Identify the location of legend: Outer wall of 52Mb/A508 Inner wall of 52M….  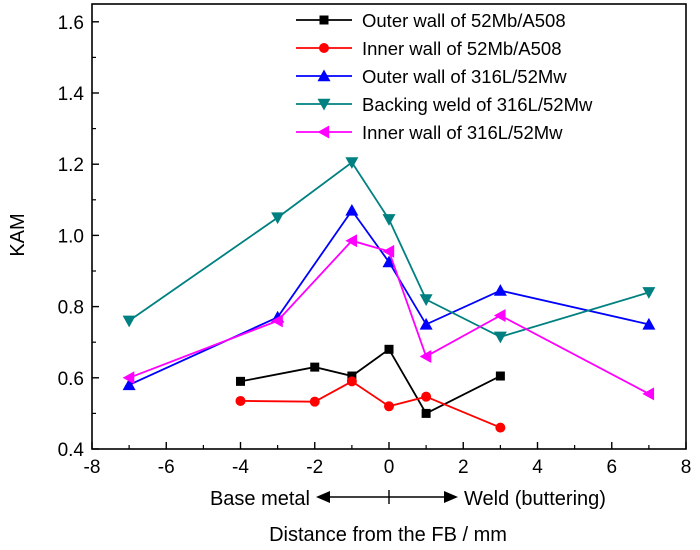
(444, 76).